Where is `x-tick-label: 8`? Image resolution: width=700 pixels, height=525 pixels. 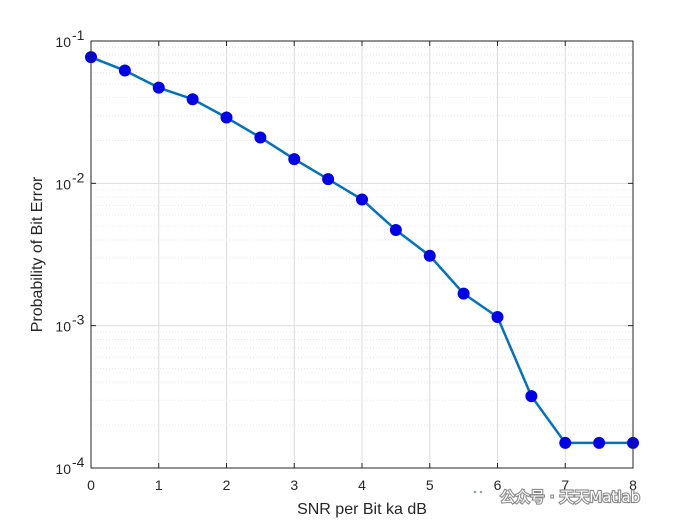
x-tick-label: 8 is located at coordinates (633, 485).